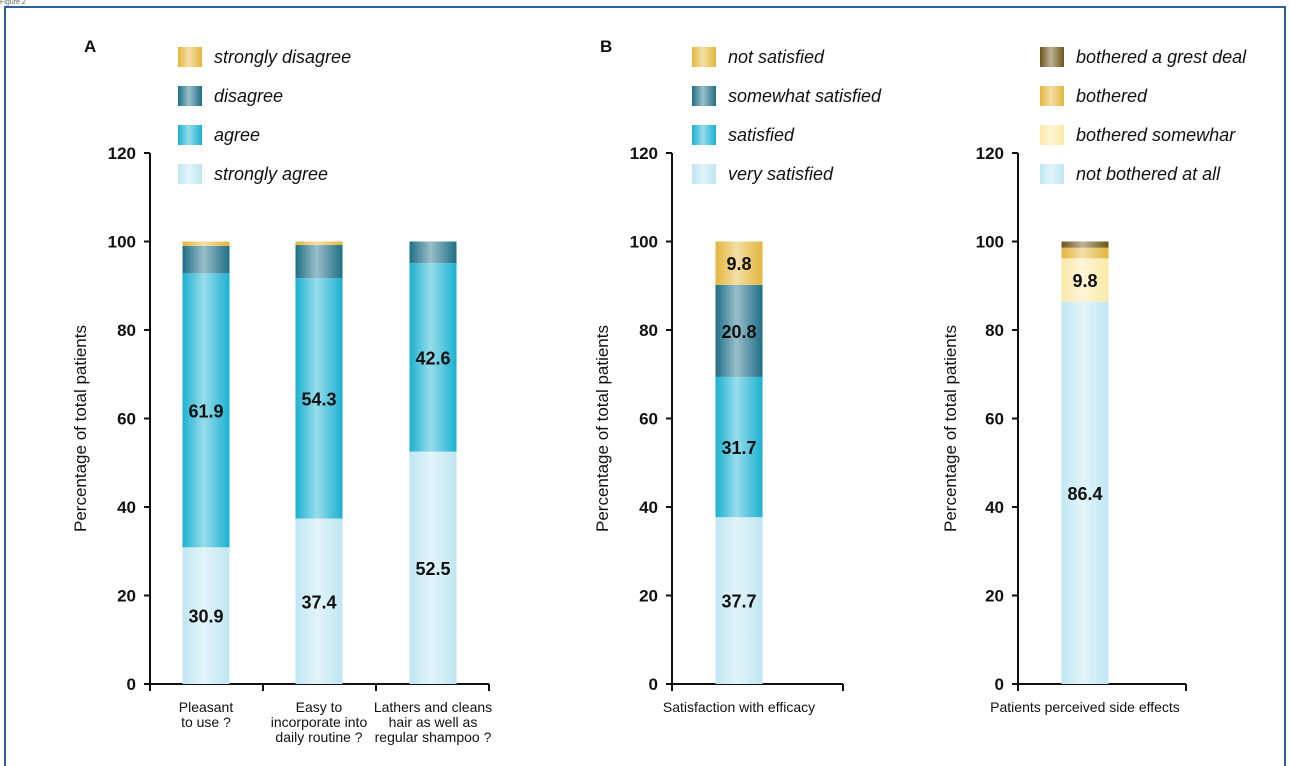  What do you see at coordinates (319, 722) in the screenshot?
I see `x-category-label: incorporate into` at bounding box center [319, 722].